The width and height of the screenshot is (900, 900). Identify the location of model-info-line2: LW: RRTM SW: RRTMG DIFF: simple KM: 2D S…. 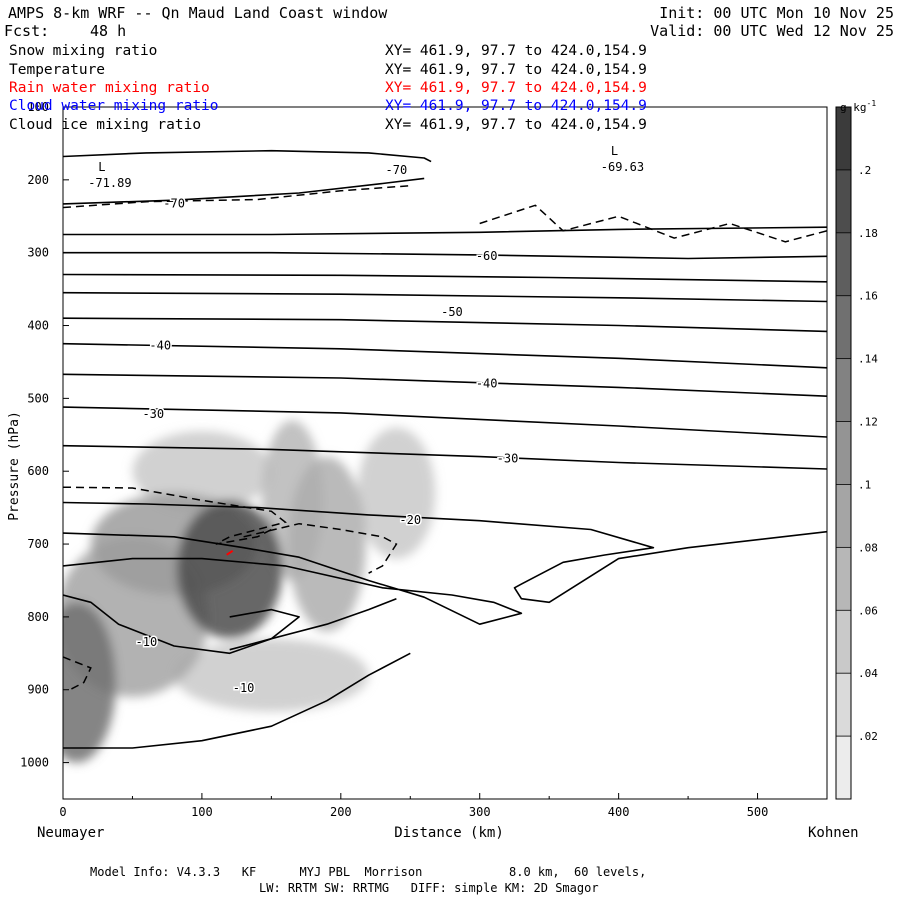
(429, 888).